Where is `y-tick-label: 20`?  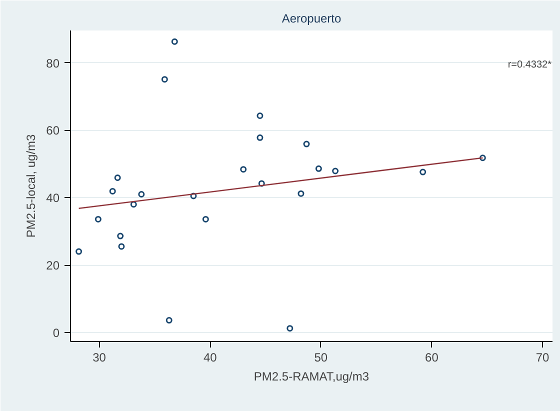 y-tick-label: 20 is located at coordinates (53, 265).